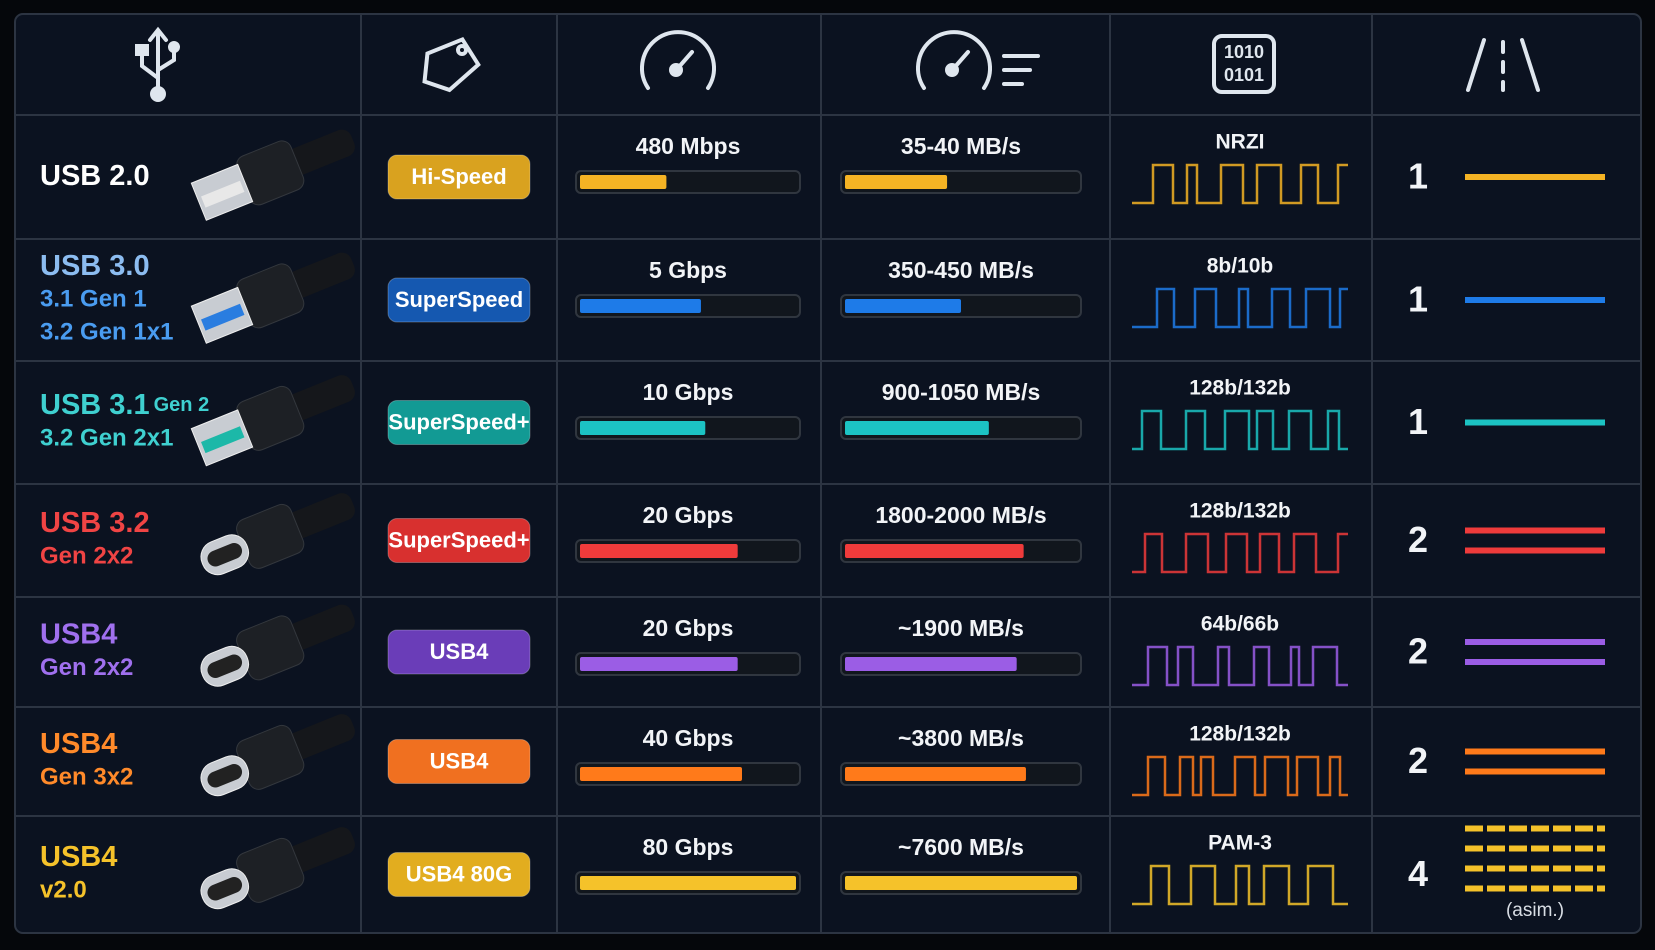 The width and height of the screenshot is (1655, 950). Describe the element at coordinates (688, 146) in the screenshot. I see `speed-label: 480 Mbps` at that location.